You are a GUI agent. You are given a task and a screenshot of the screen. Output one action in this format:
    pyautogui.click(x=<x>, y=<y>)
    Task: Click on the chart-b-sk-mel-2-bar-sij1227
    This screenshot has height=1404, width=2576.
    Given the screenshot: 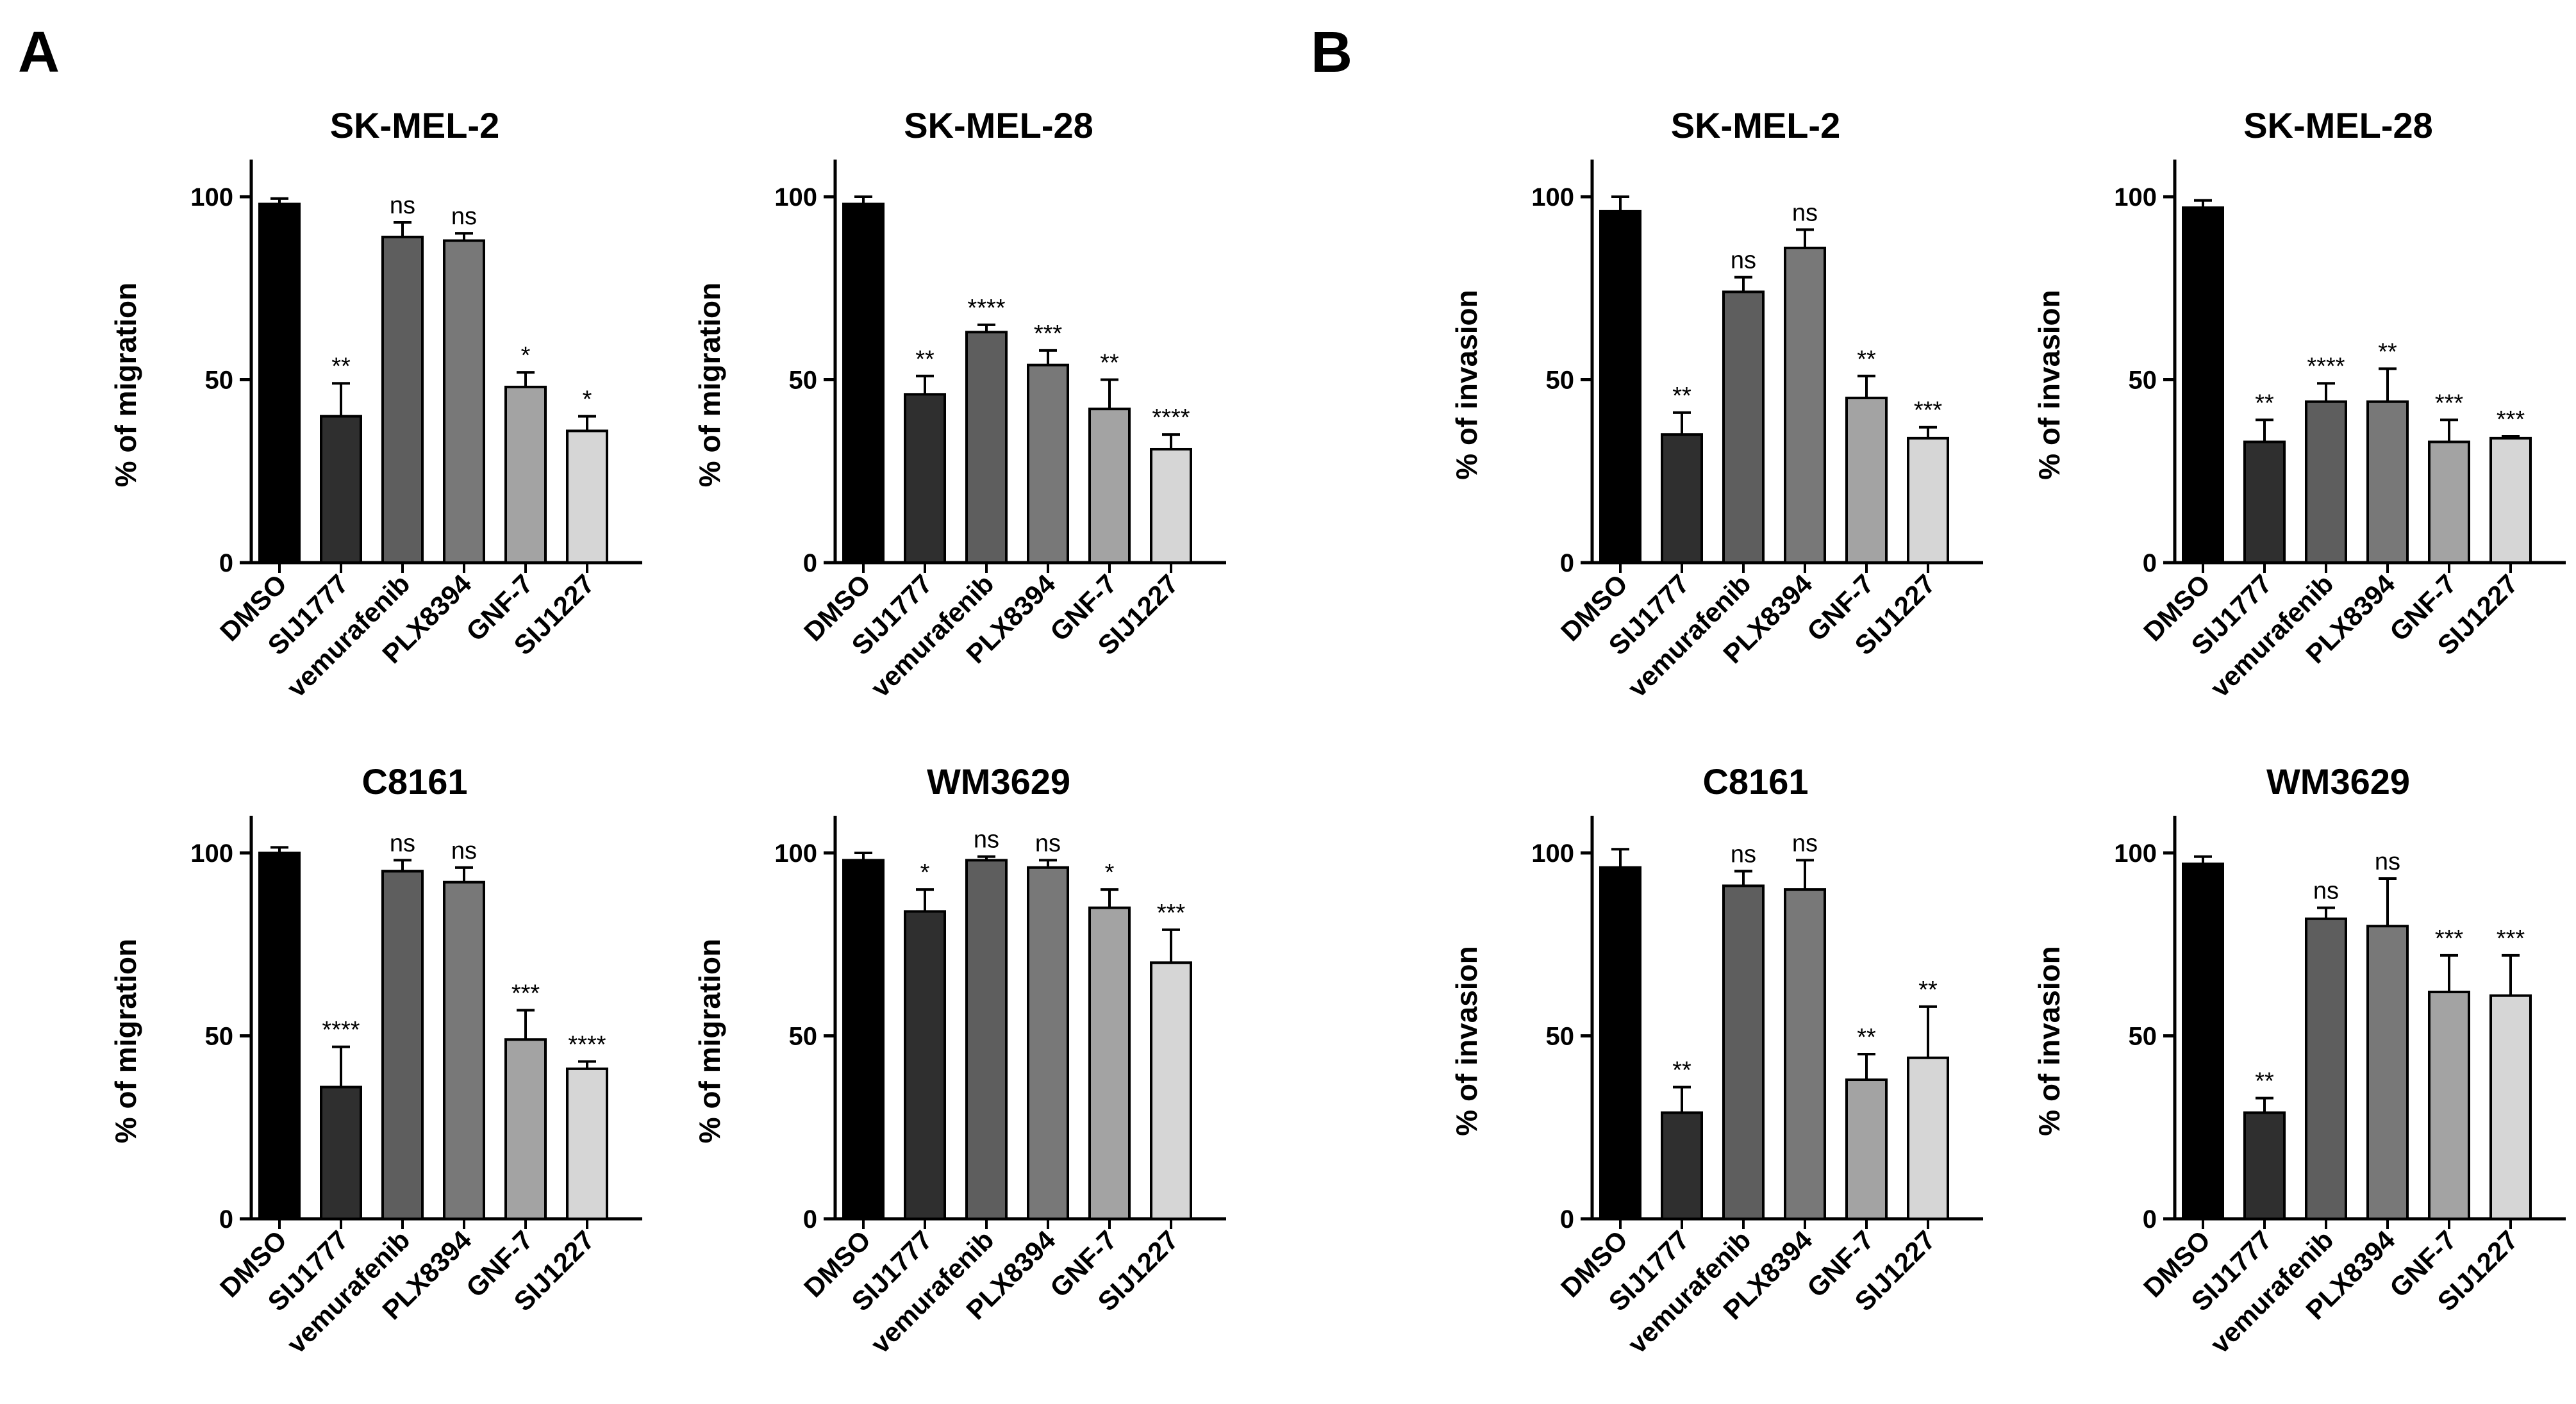 What is the action you would take?
    pyautogui.click(x=1928, y=500)
    